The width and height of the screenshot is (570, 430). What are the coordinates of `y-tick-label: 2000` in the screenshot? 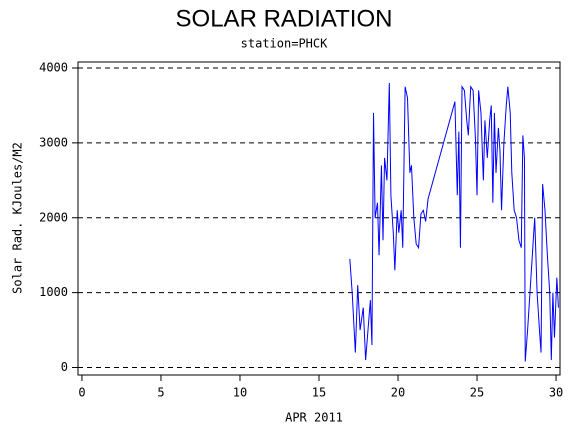 It's located at (53, 217).